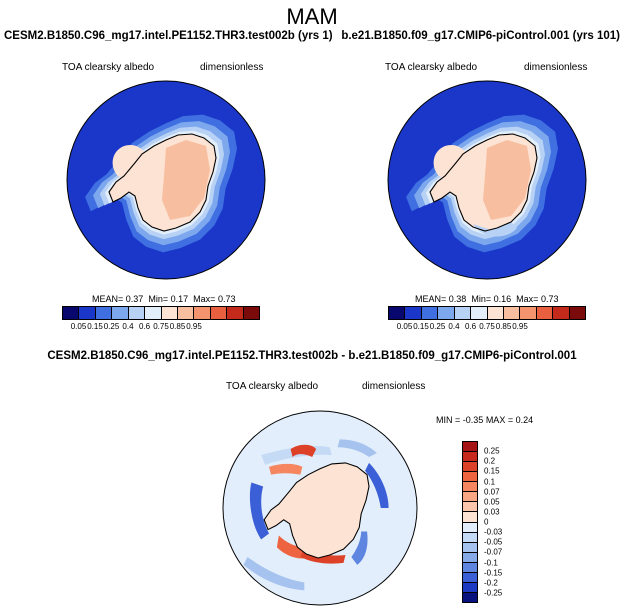  Describe the element at coordinates (226, 299) in the screenshot. I see `max-value-left: 0.73` at that location.